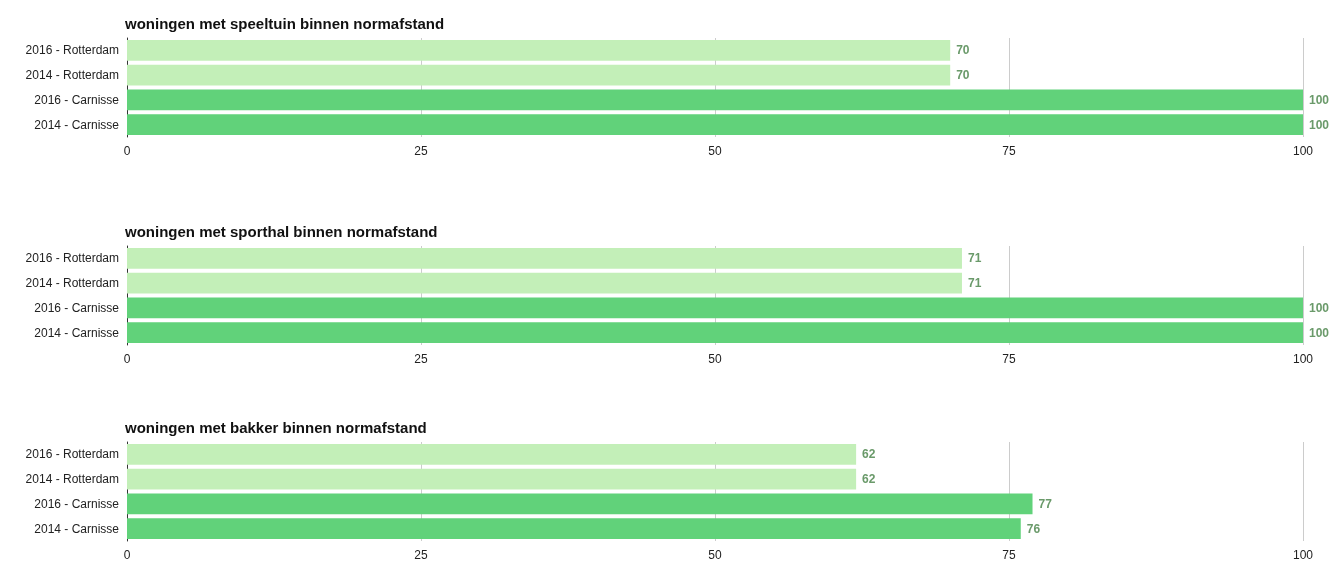 Image resolution: width=1340 pixels, height=566 pixels. I want to click on chart-title: woningen met sporthal binnen normafstand, so click(281, 231).